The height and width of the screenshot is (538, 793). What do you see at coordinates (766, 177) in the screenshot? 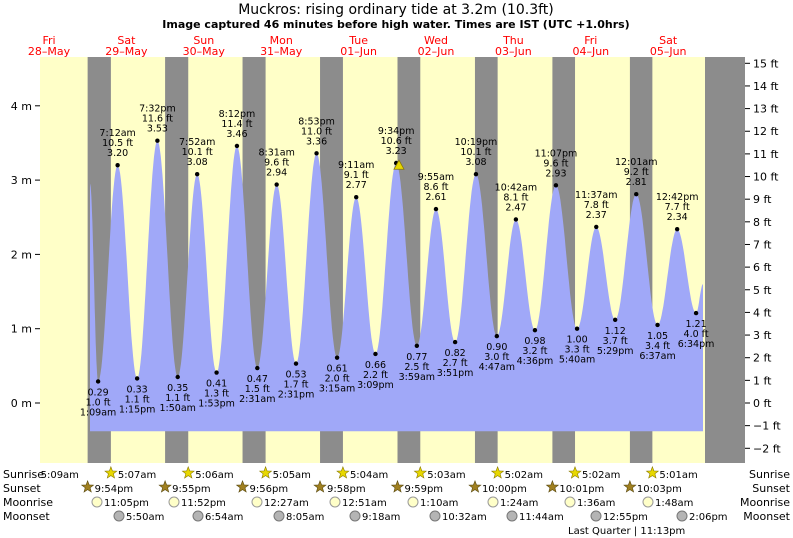
I see `right-tick-label: 10 ft` at bounding box center [766, 177].